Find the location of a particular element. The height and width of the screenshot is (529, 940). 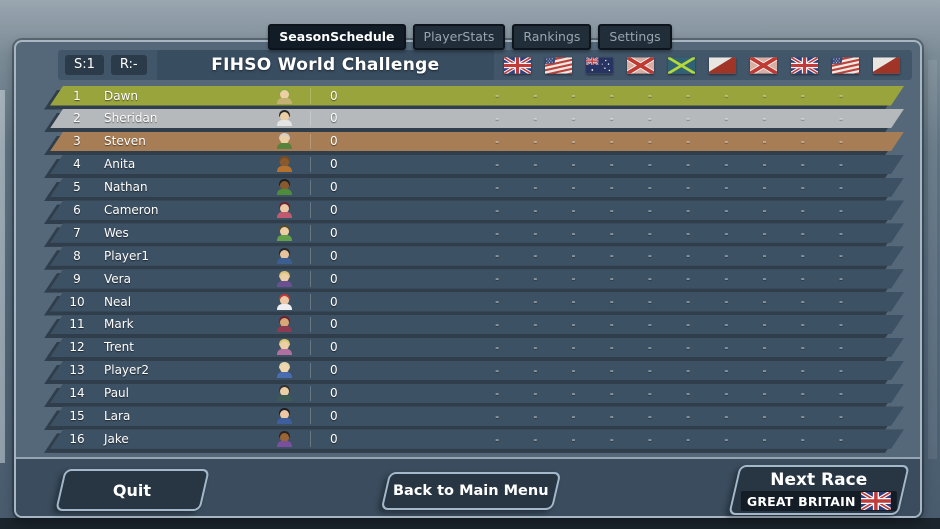

tab-seasonschedule: SeasonSchedule is located at coordinates (337, 37).